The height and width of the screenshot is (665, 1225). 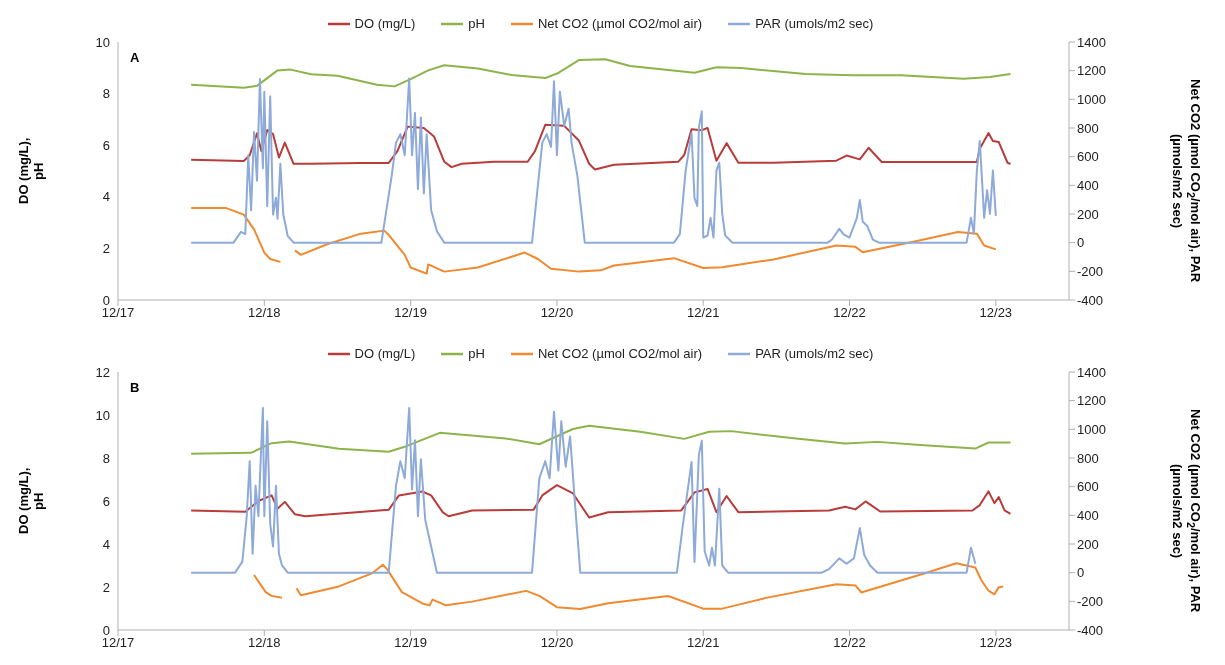 I want to click on annotation: A, so click(x=135, y=57).